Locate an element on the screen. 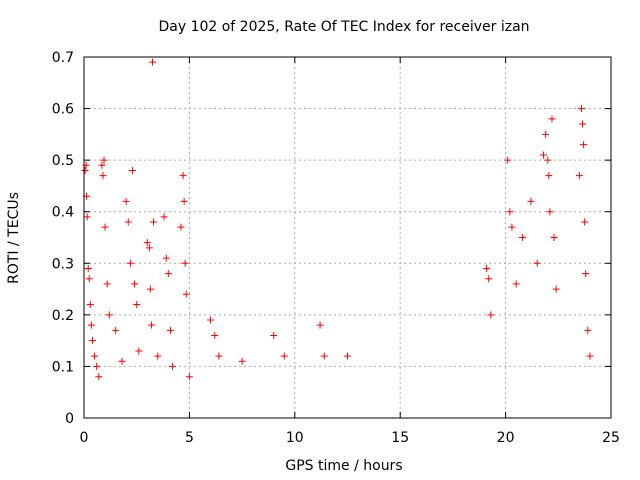 The height and width of the screenshot is (480, 640). x-tick-label: 5 is located at coordinates (189, 438).